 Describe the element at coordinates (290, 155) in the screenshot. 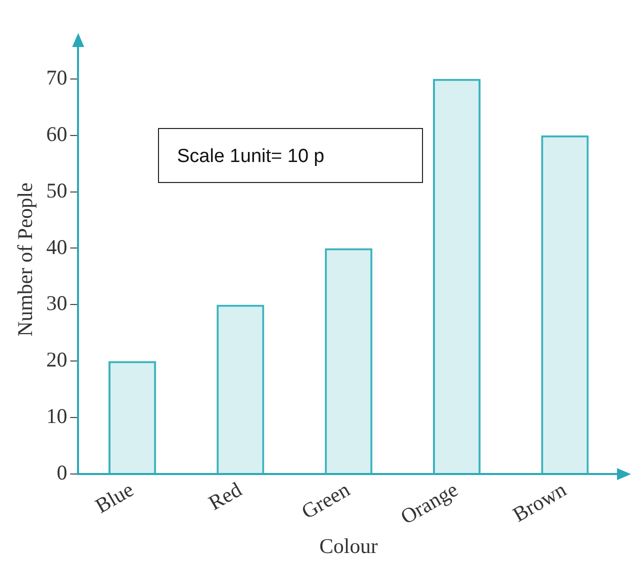

I see `scale-note-box: Scale 1unit= 10 p` at that location.